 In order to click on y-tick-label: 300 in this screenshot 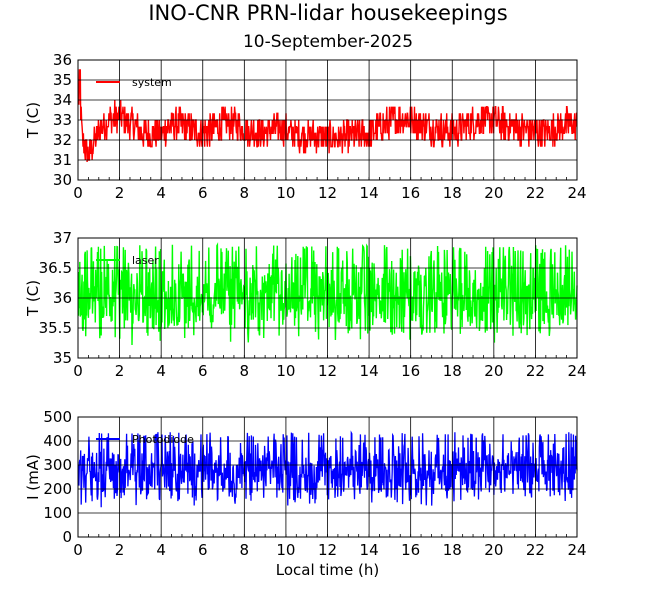, I will do `click(57, 465)`.